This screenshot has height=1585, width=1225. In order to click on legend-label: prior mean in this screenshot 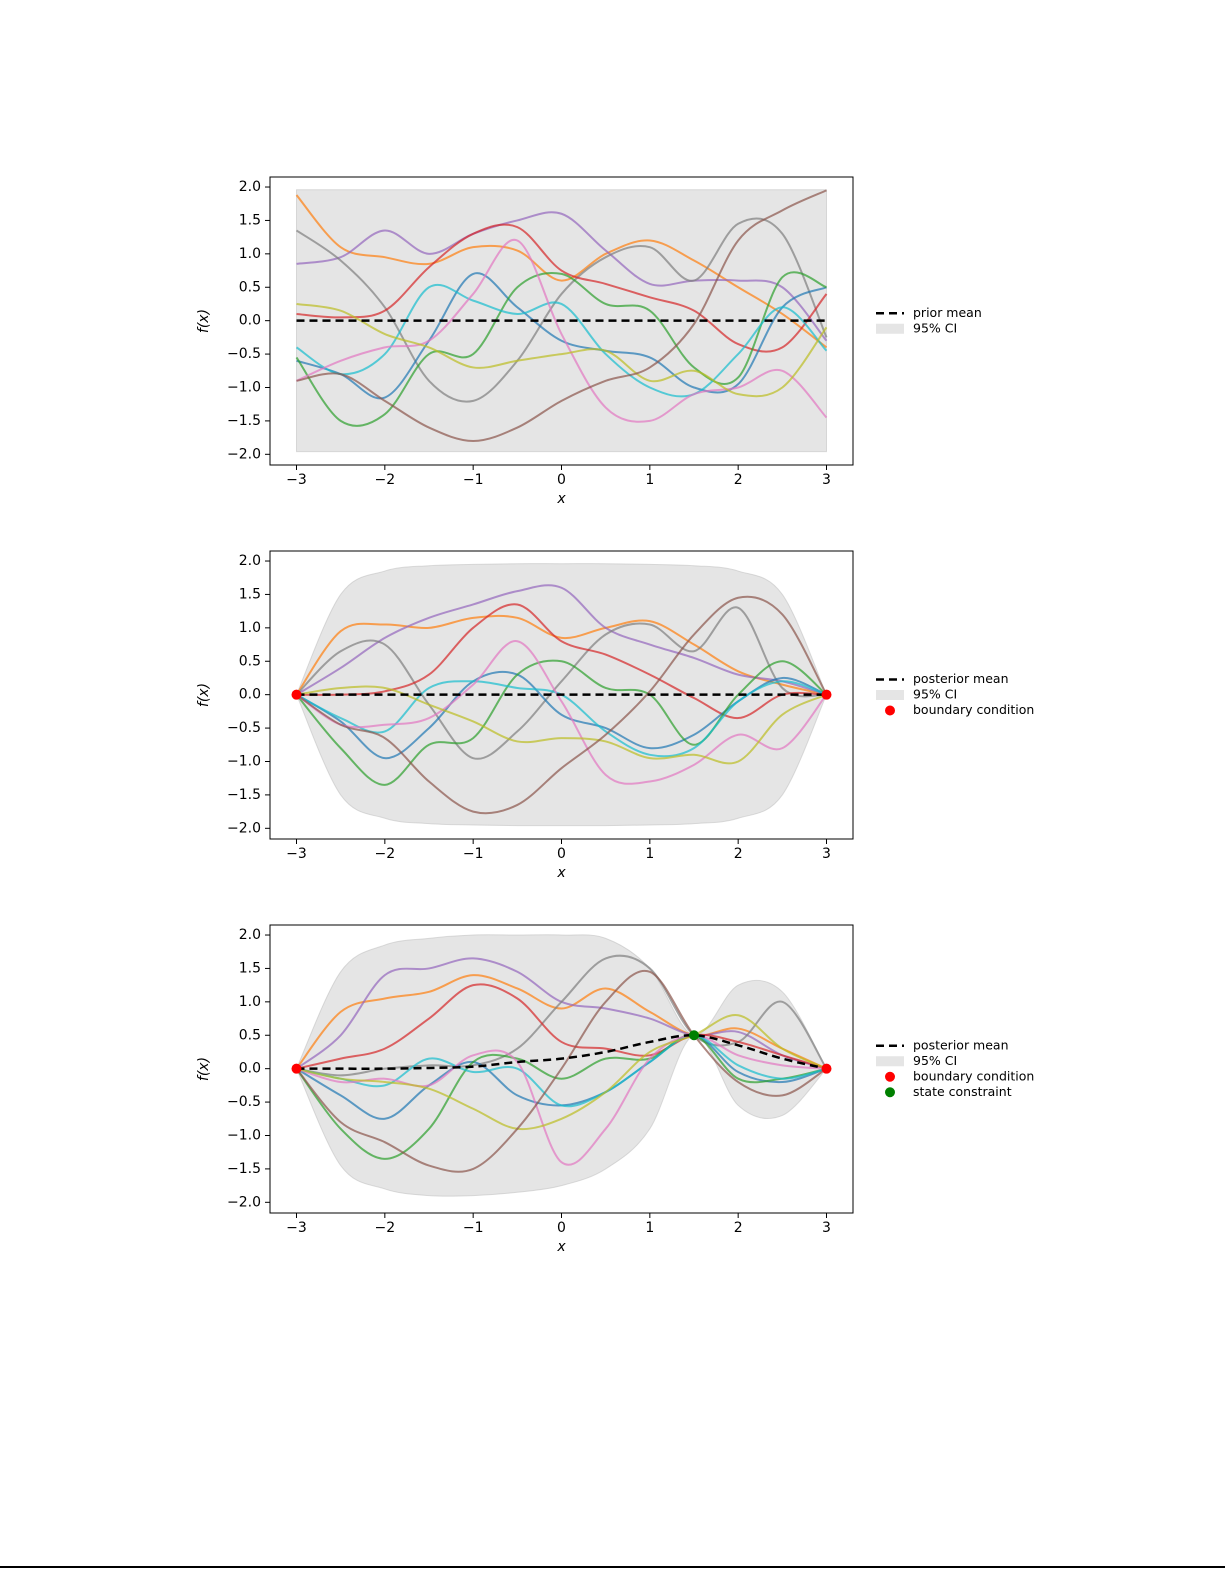, I will do `click(947, 312)`.